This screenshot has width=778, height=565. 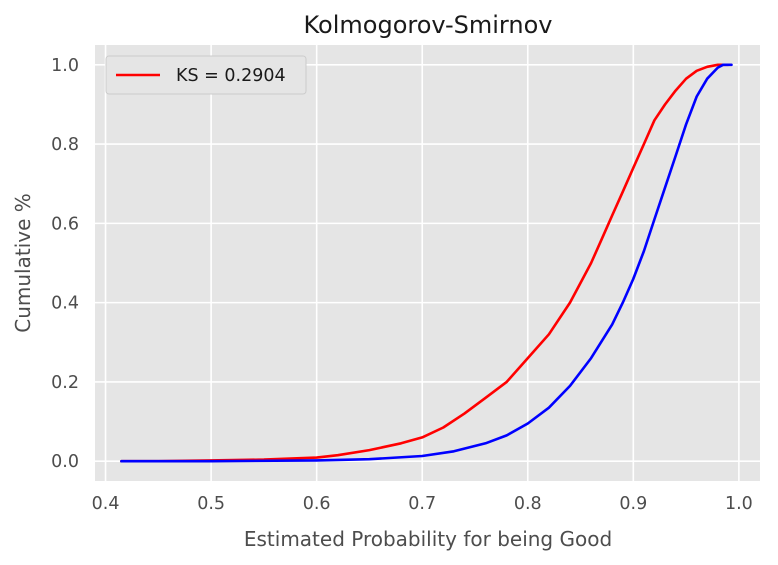 I want to click on x-tick-label: 0.8, so click(x=528, y=504).